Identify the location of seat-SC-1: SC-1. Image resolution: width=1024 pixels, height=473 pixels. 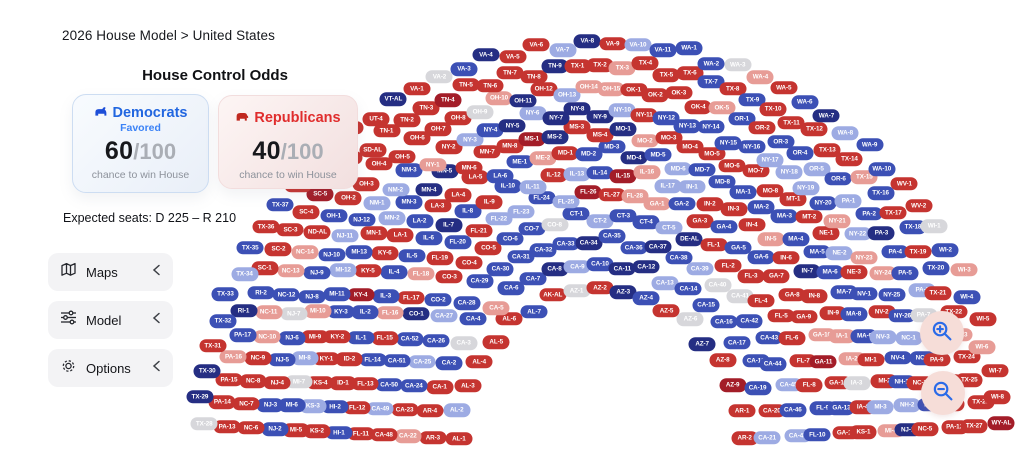
(265, 268).